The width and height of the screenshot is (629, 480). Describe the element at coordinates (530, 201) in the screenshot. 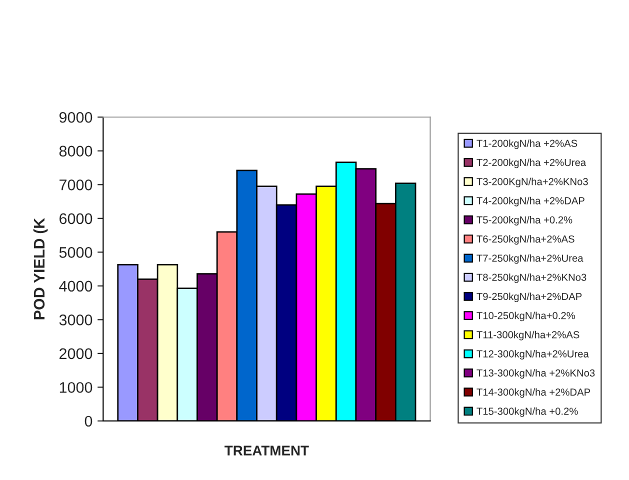

I see `legend-label: T4-200kgN/ha +2%DAP` at that location.